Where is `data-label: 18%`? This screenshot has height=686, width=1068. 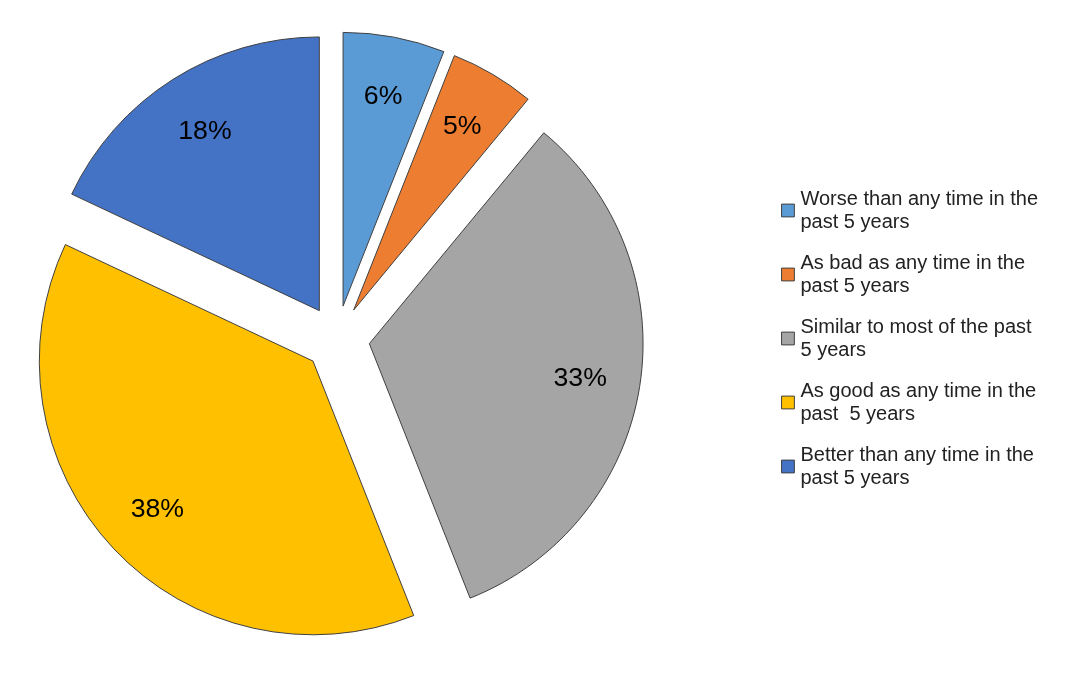 data-label: 18% is located at coordinates (205, 129).